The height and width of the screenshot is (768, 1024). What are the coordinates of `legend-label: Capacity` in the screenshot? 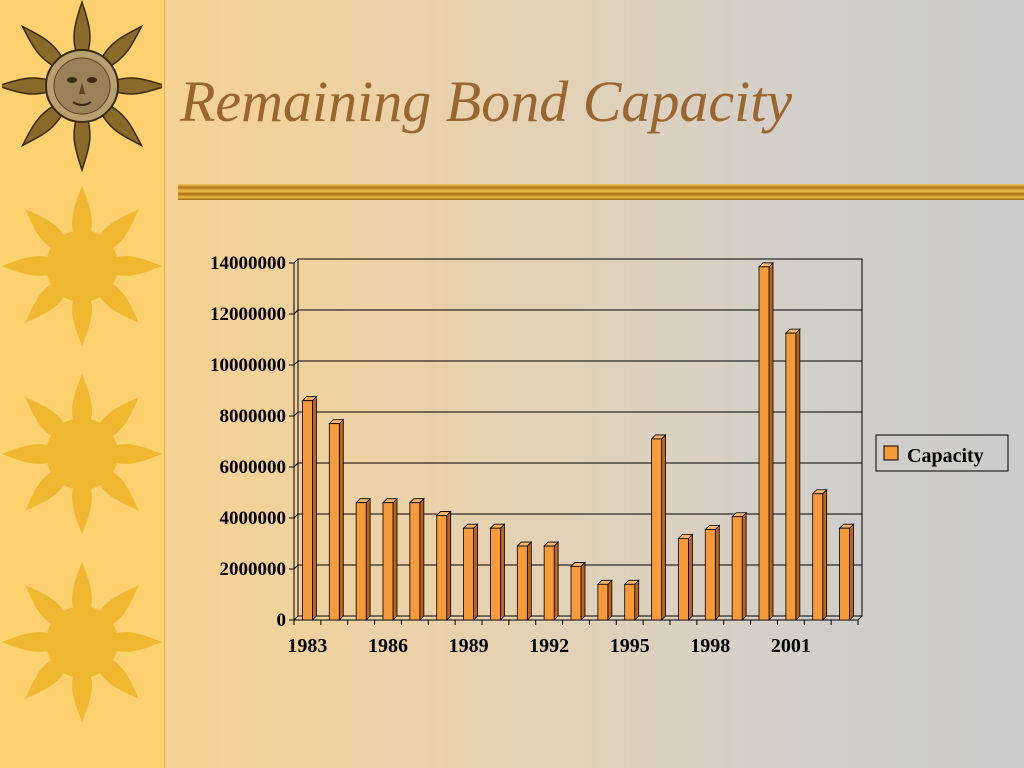 It's located at (945, 456).